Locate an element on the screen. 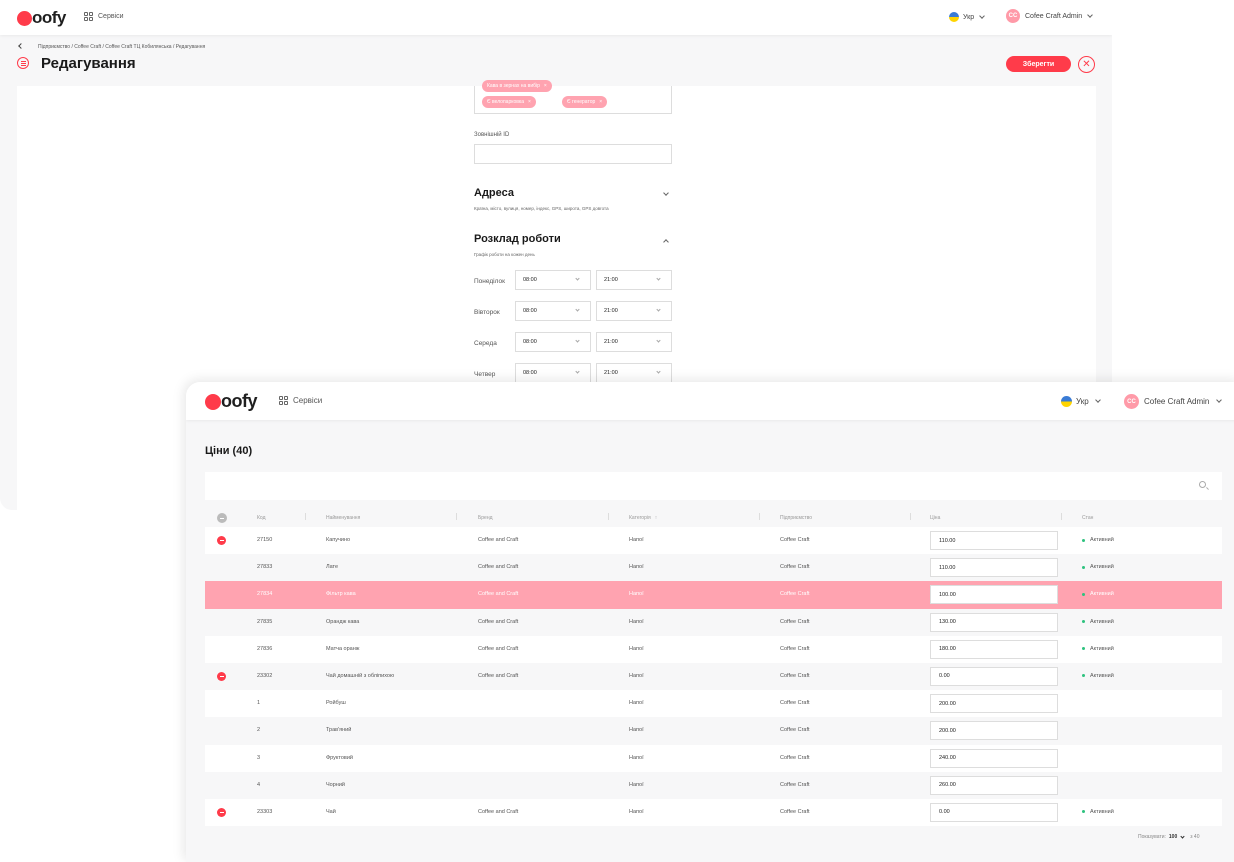 The height and width of the screenshot is (862, 1234). column-header-code: Код is located at coordinates (261, 518).